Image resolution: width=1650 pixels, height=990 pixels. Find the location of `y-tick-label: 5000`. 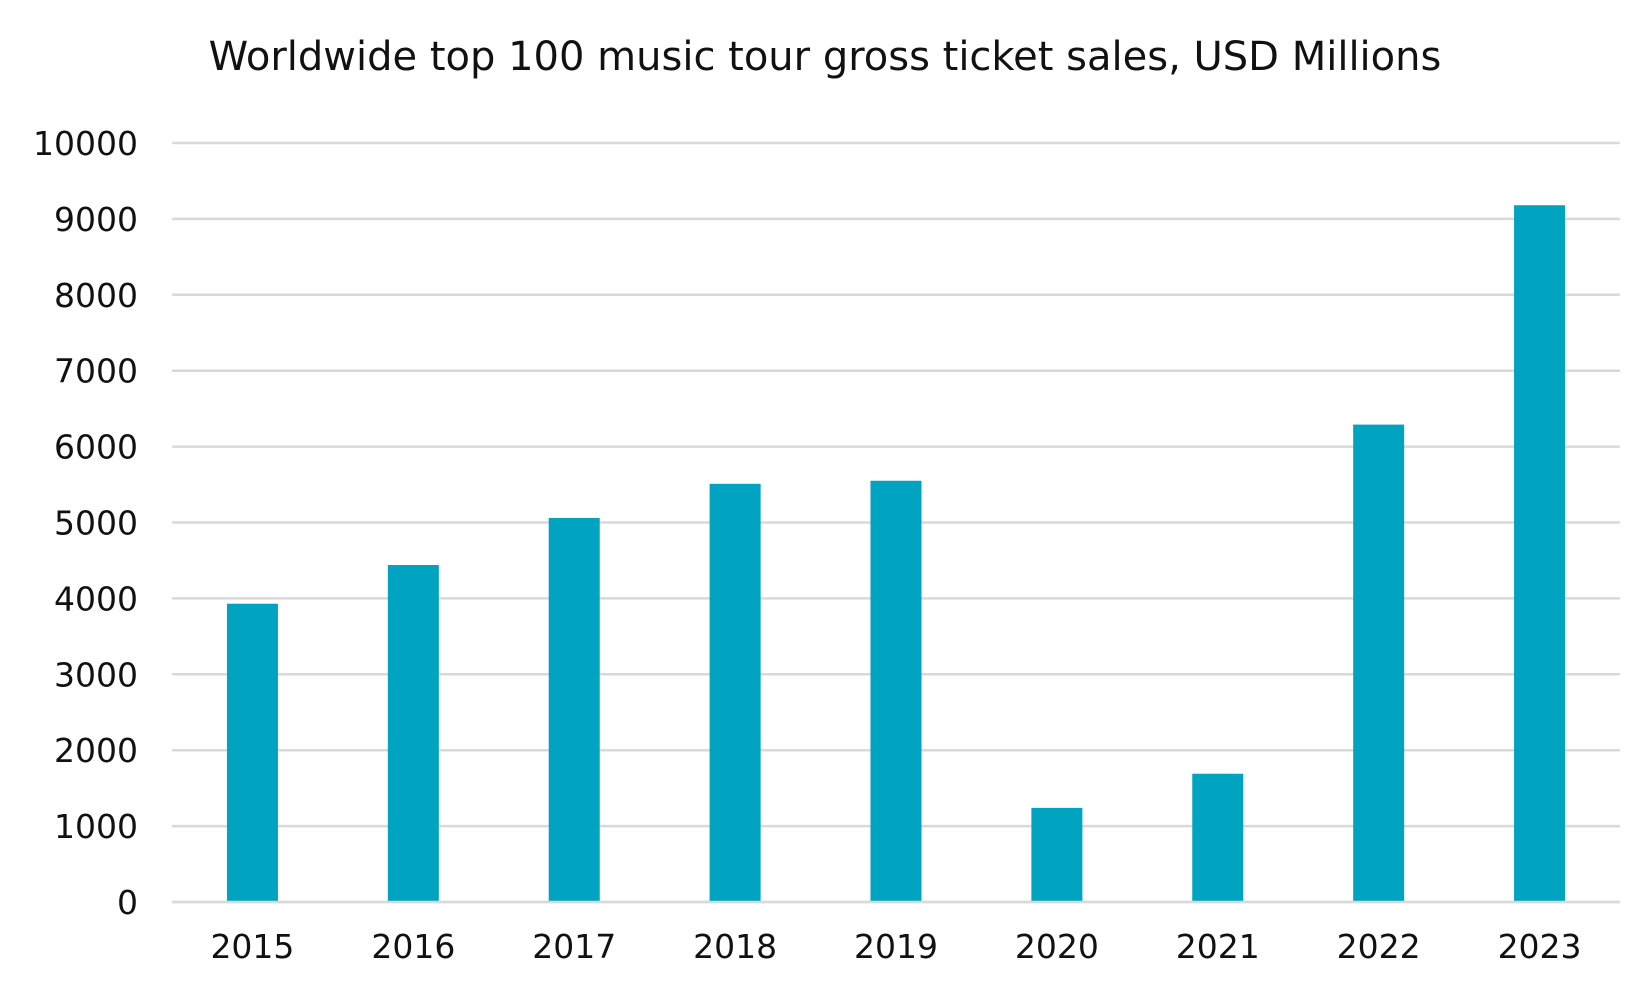

y-tick-label: 5000 is located at coordinates (96, 523).